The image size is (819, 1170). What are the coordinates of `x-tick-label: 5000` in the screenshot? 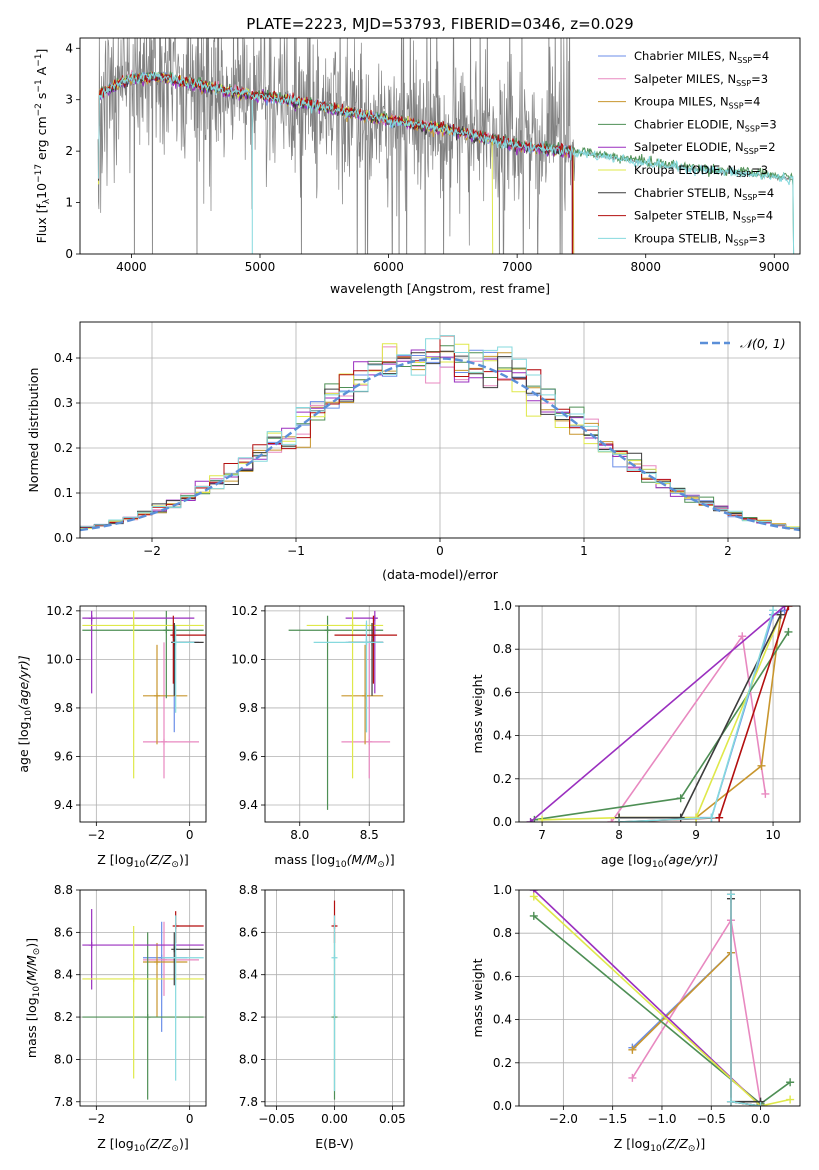 It's located at (260, 267).